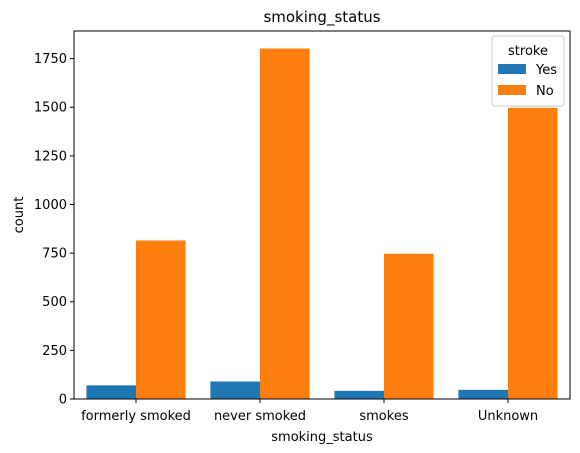 The image size is (580, 453). I want to click on legend: stroke Yes No, so click(528, 71).